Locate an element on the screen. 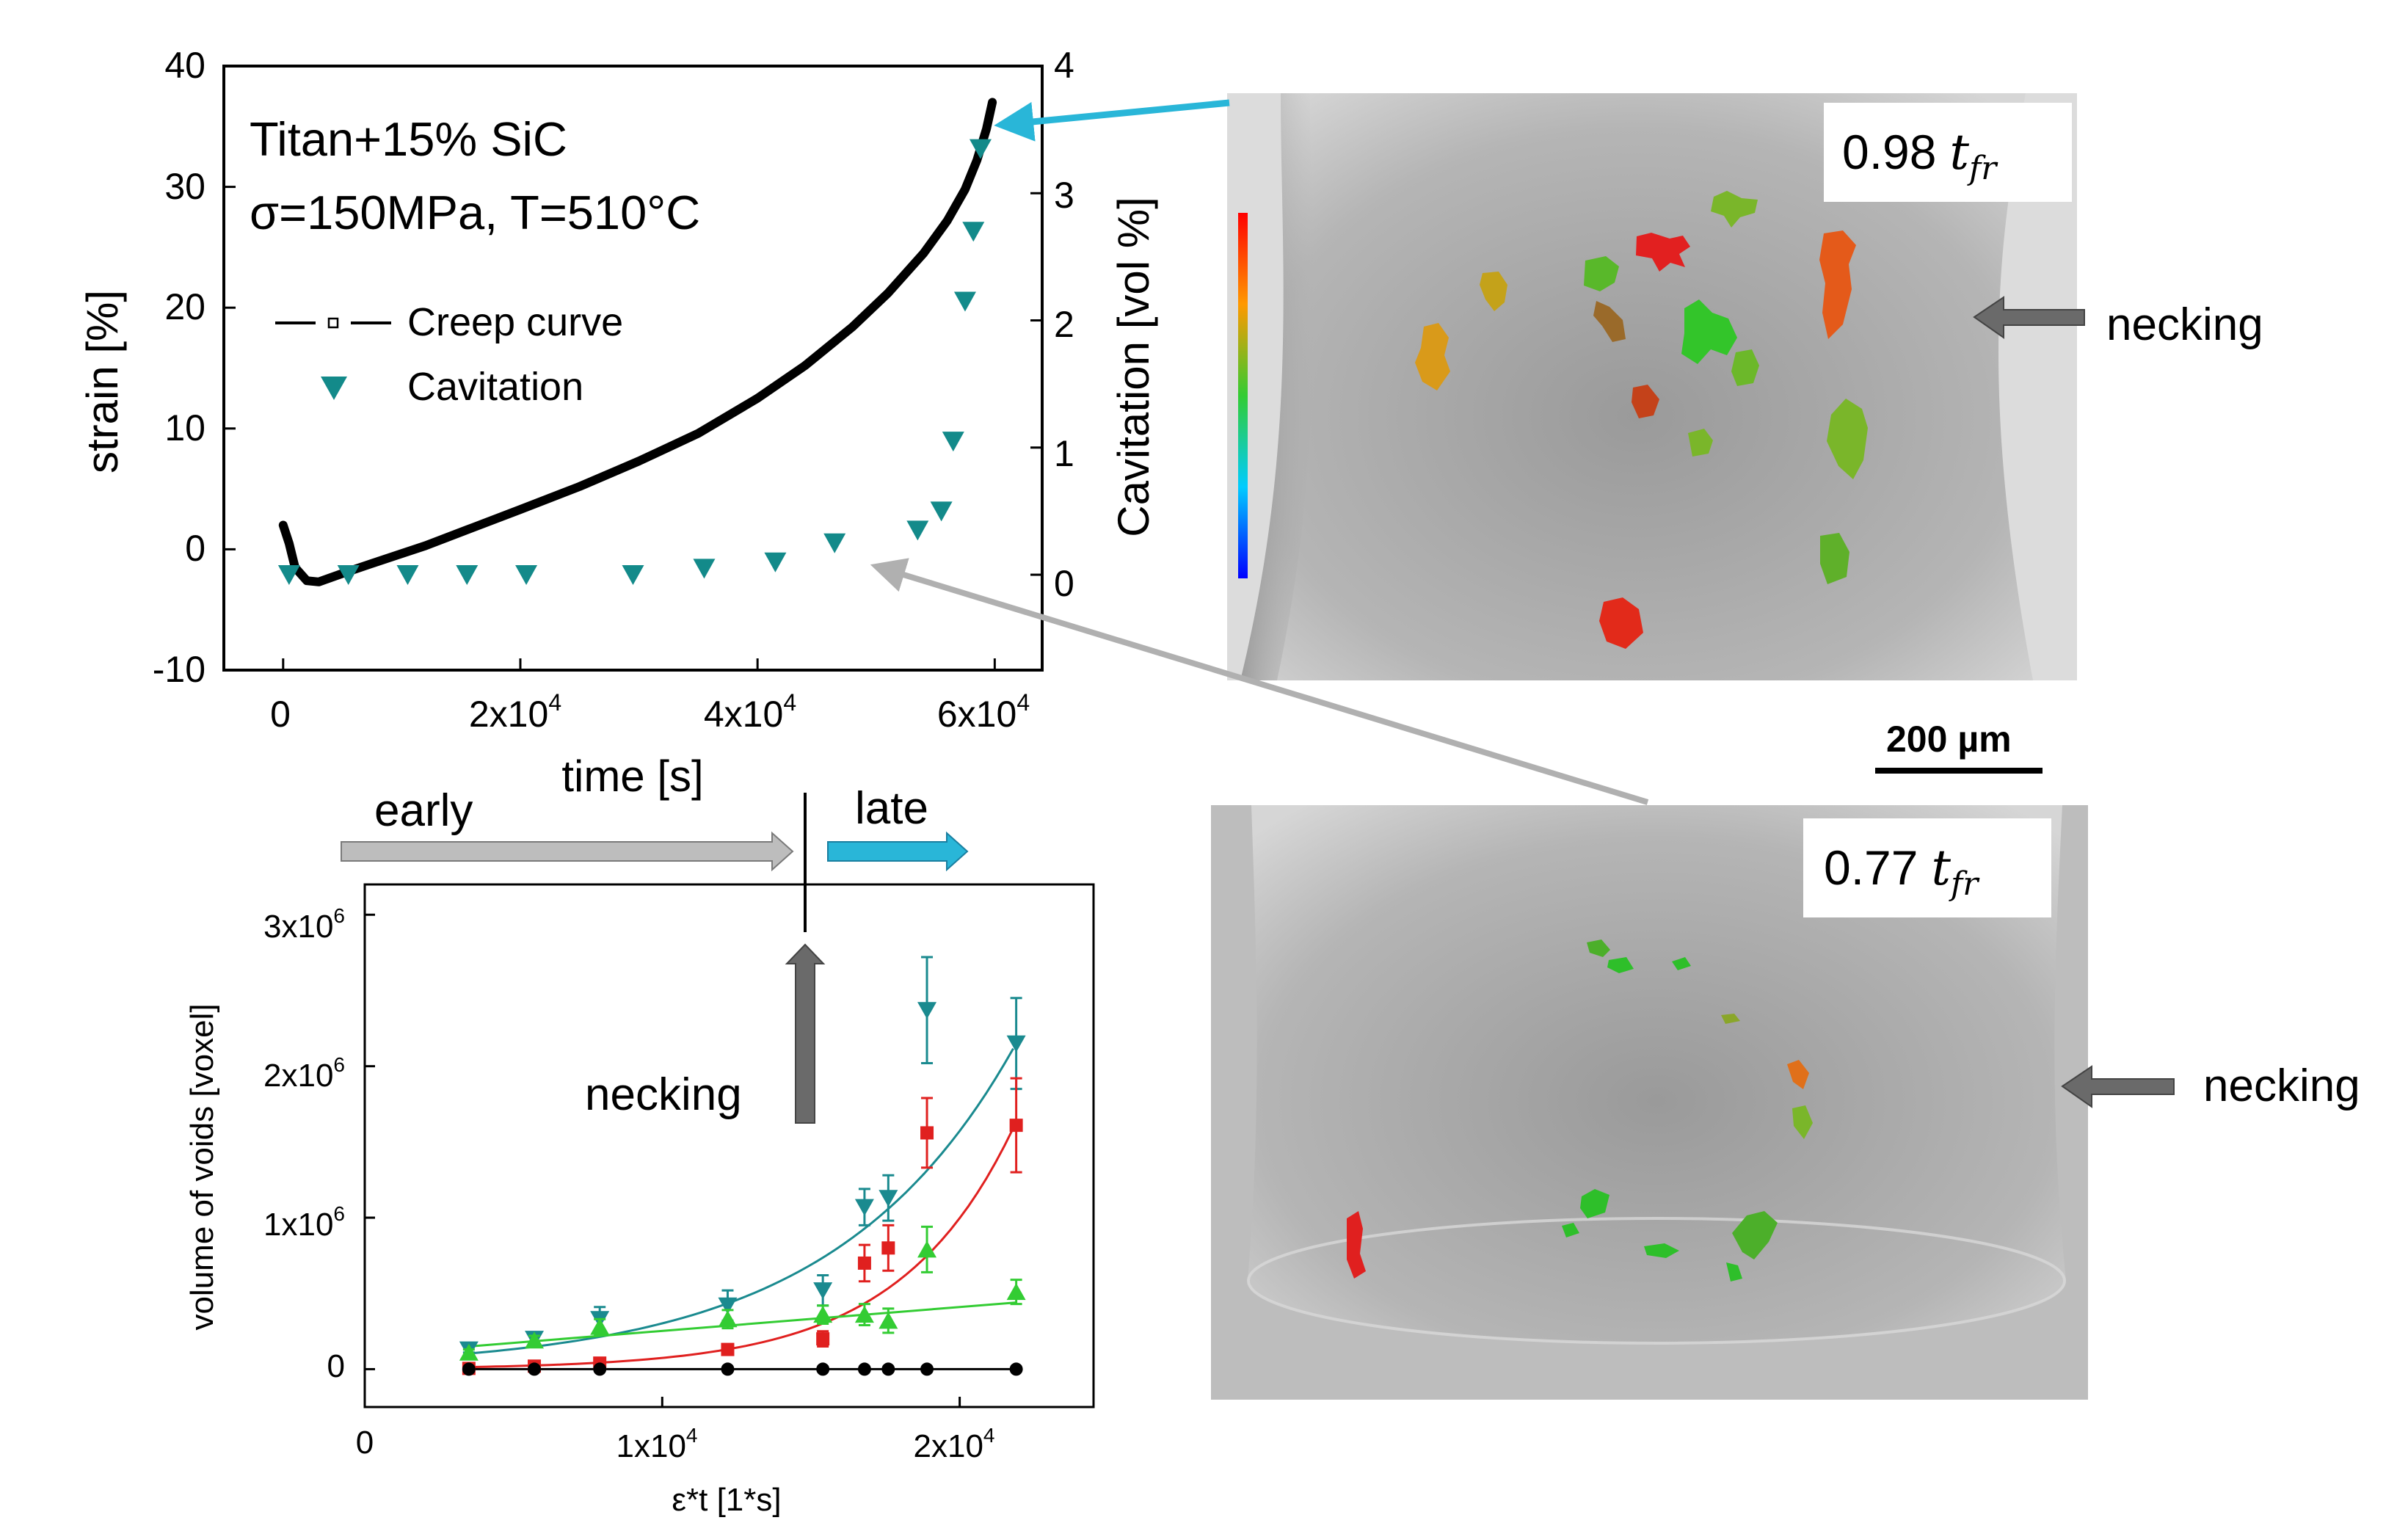 The image size is (2408, 1534). necking-bottom-label: necking is located at coordinates (2281, 1086).